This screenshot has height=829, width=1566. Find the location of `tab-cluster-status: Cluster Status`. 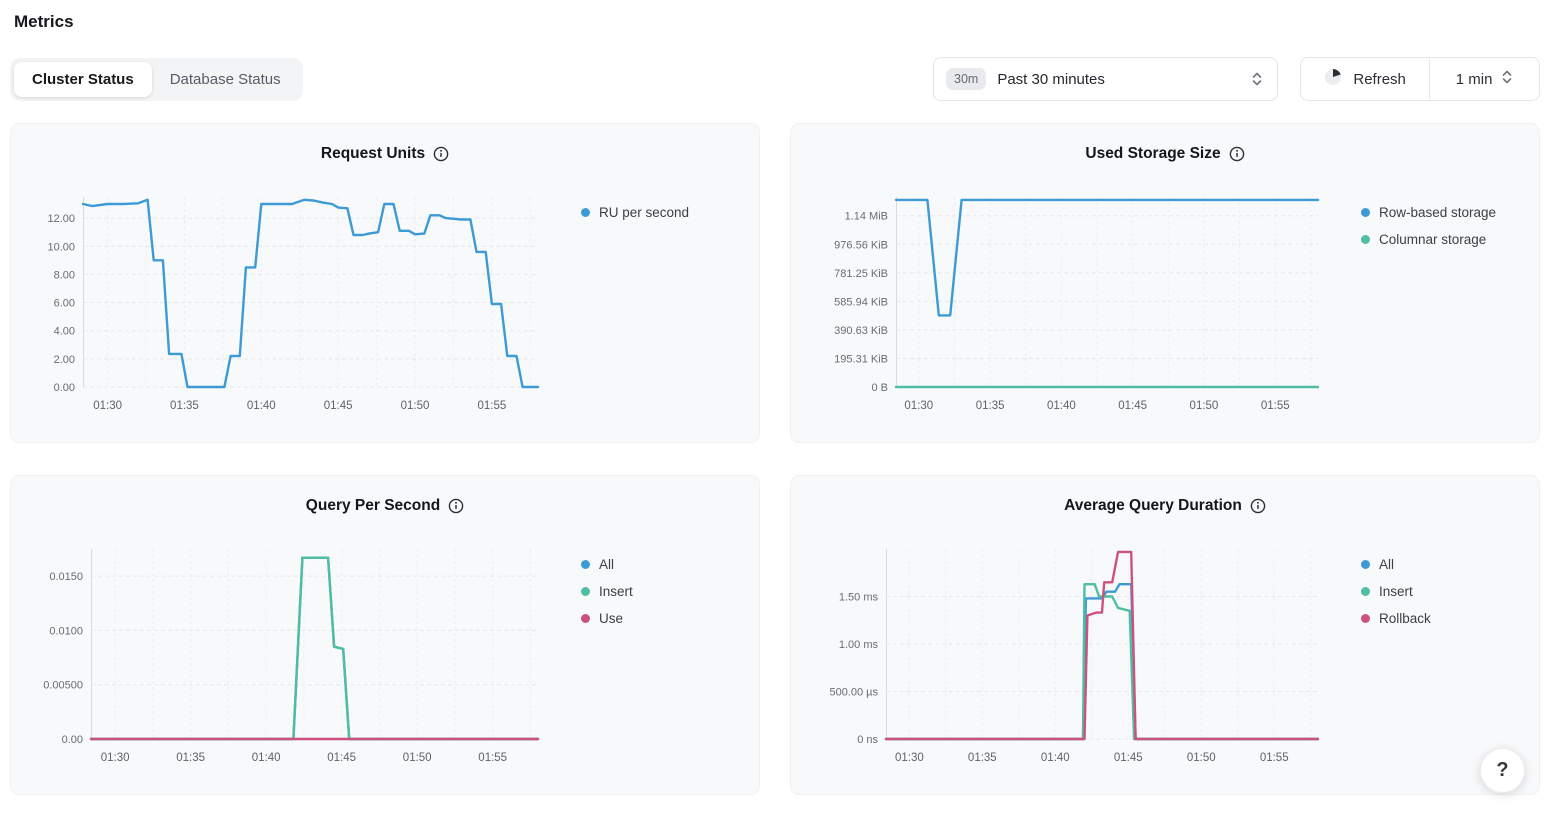

tab-cluster-status: Cluster Status is located at coordinates (83, 79).